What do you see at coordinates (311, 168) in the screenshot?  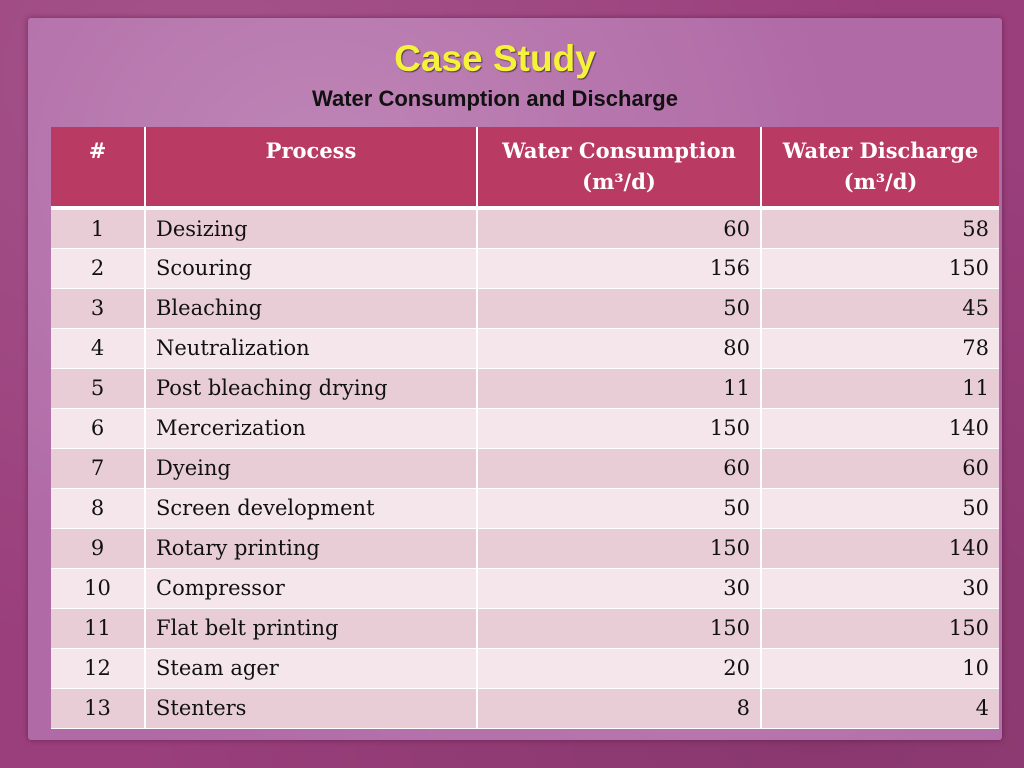 I see `header-process: Process` at bounding box center [311, 168].